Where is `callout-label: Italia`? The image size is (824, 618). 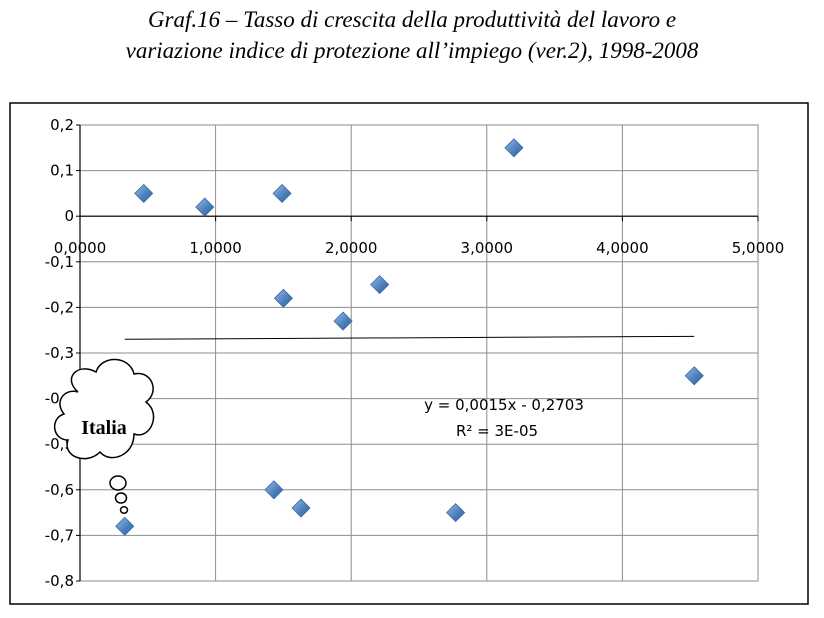 callout-label: Italia is located at coordinates (104, 428).